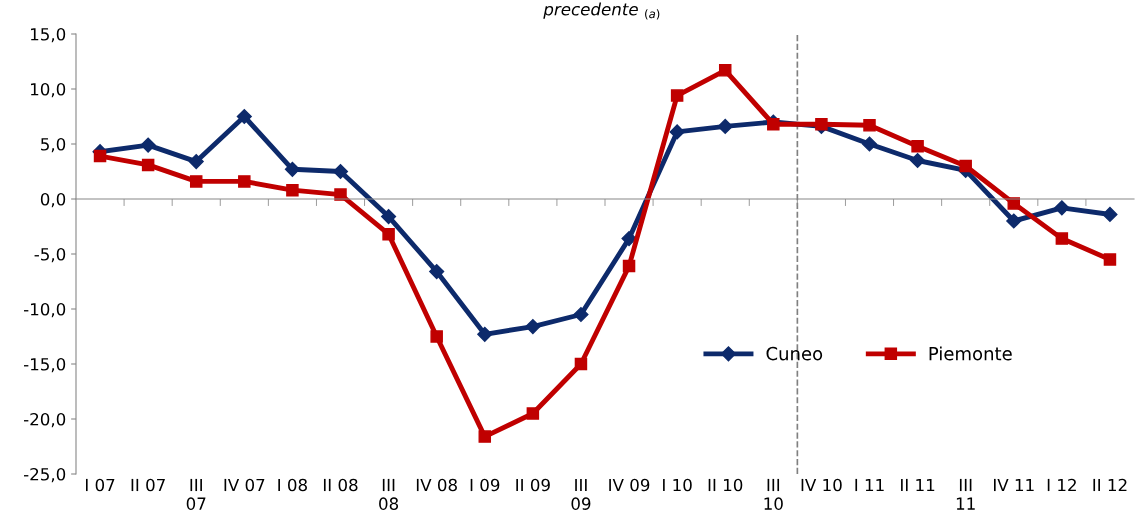  What do you see at coordinates (773, 494) in the screenshot?
I see `x-tick-label: III 10` at bounding box center [773, 494].